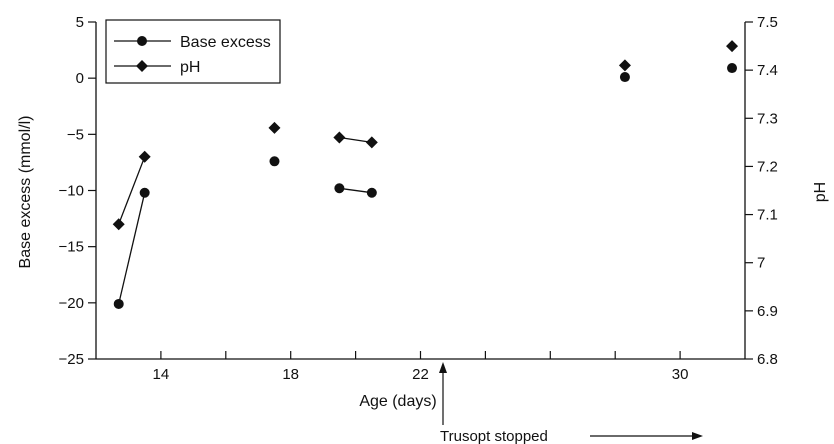 Image resolution: width=834 pixels, height=444 pixels. What do you see at coordinates (420, 374) in the screenshot?
I see `x-tick-label: 22` at bounding box center [420, 374].